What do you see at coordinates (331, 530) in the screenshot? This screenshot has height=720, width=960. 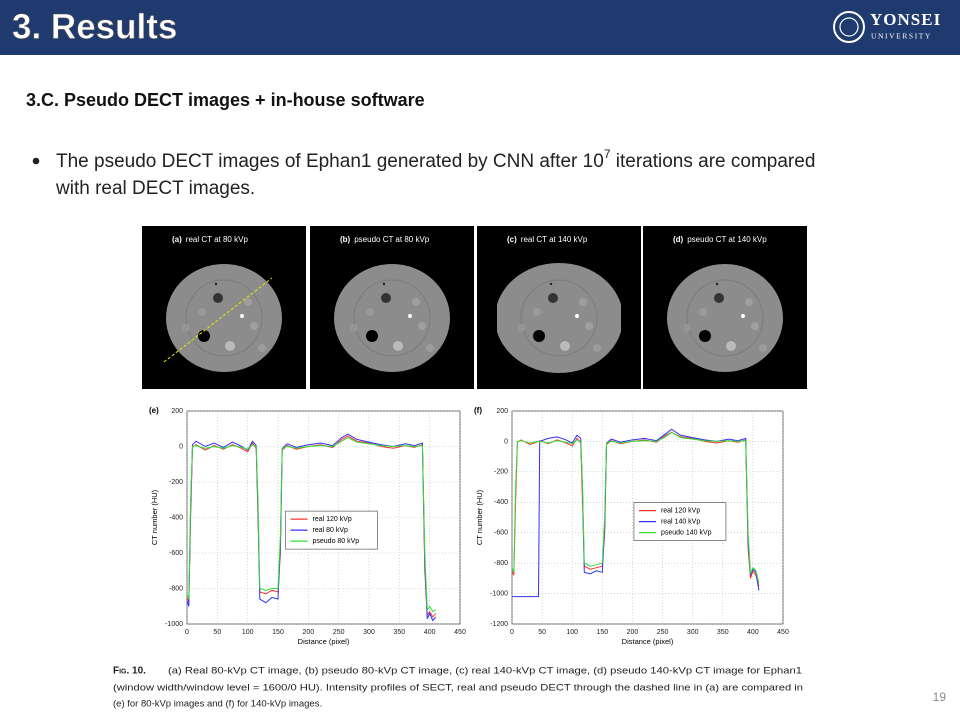 I see `legend-label: real 80 kVp` at bounding box center [331, 530].